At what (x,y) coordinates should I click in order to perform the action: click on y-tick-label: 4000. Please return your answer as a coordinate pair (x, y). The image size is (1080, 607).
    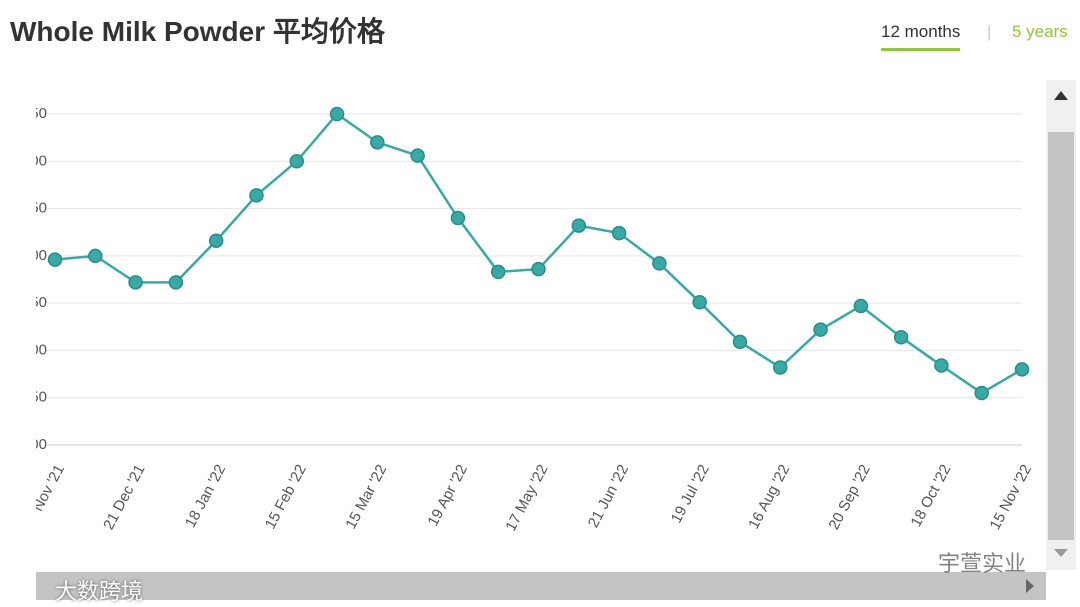
    Looking at the image, I should click on (30, 255).